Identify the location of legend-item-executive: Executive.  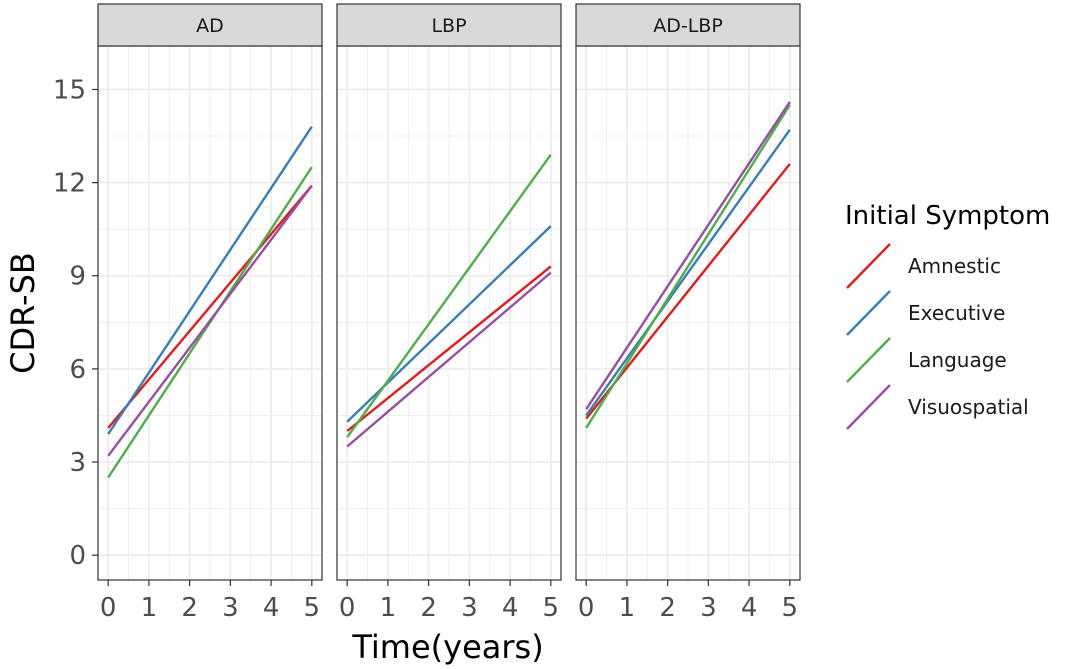
(925, 313).